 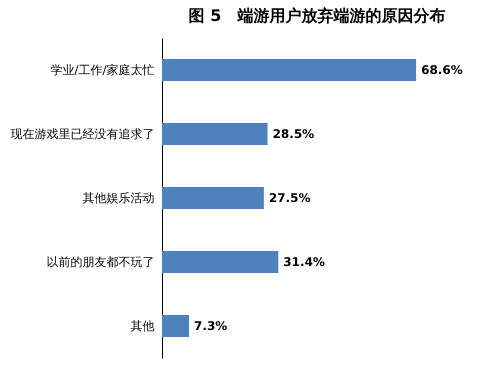 I want to click on data-label: 28.5%, so click(x=293, y=134).